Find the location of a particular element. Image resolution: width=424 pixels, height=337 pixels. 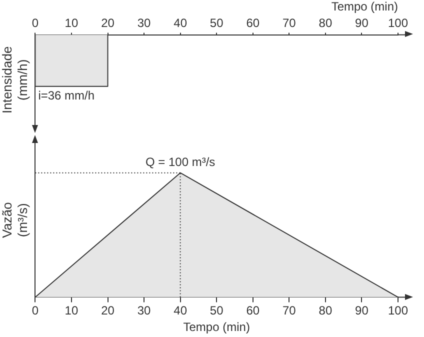

annotation: i=36 mm/h is located at coordinates (66, 95).